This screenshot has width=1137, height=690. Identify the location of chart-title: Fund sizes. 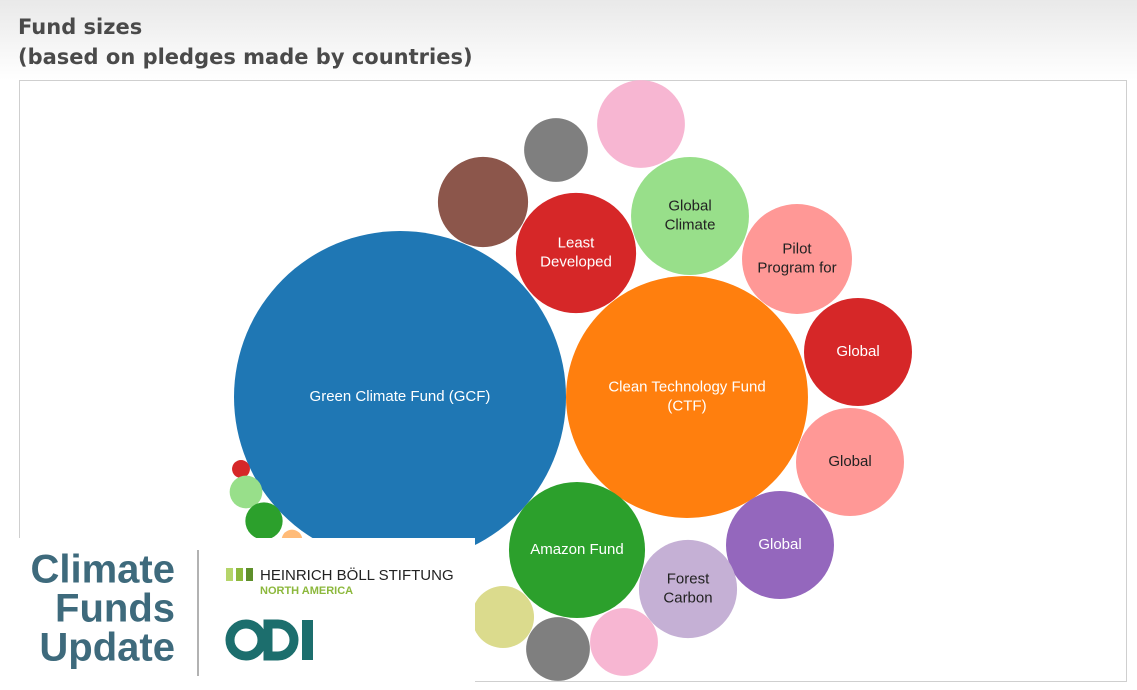
(80, 27).